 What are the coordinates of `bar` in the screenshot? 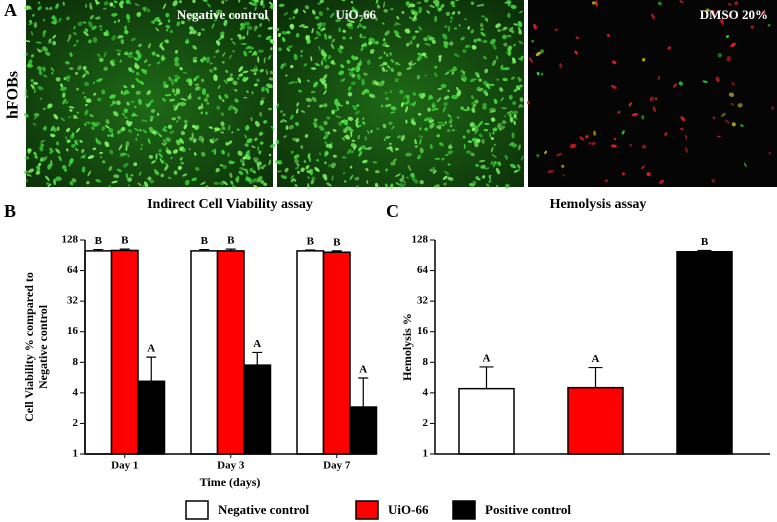 It's located at (704, 353).